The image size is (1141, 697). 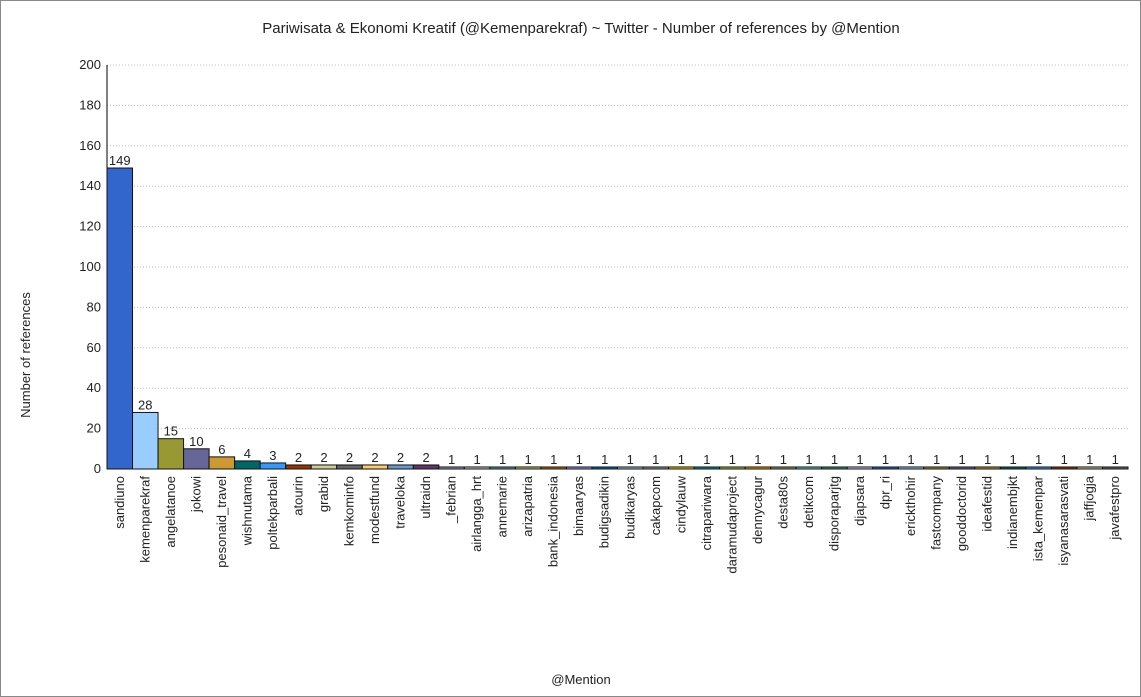 I want to click on value-label: 6, so click(x=221, y=449).